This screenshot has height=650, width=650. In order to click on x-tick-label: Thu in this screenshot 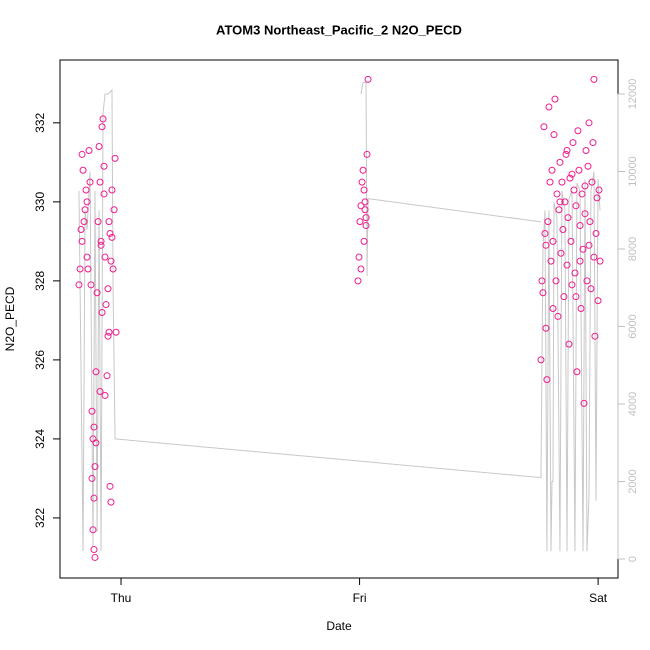, I will do `click(121, 598)`.